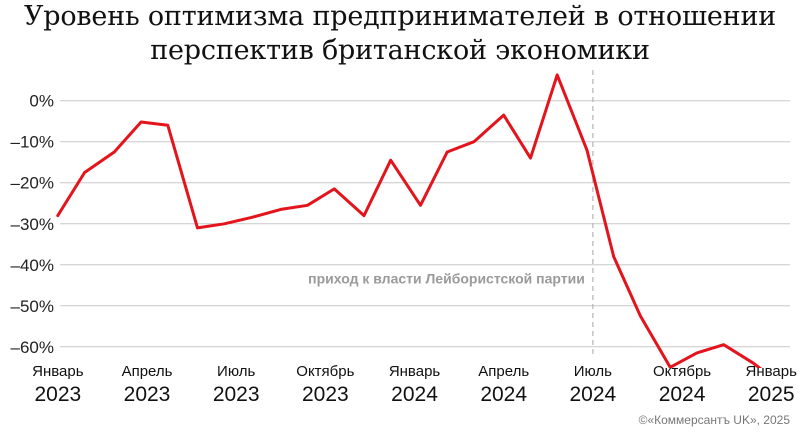 The height and width of the screenshot is (435, 800). I want to click on y-tick-label: –50%, so click(32, 306).